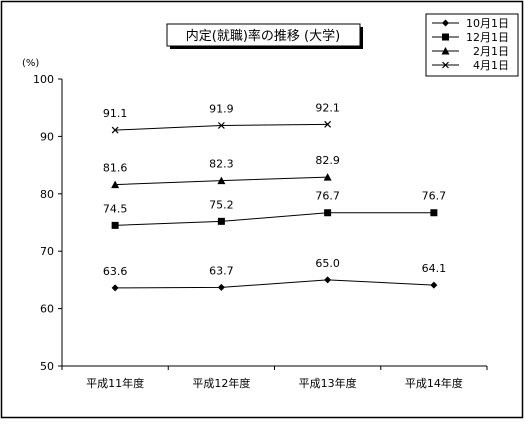  What do you see at coordinates (47, 194) in the screenshot?
I see `y-tick-label: 80` at bounding box center [47, 194].